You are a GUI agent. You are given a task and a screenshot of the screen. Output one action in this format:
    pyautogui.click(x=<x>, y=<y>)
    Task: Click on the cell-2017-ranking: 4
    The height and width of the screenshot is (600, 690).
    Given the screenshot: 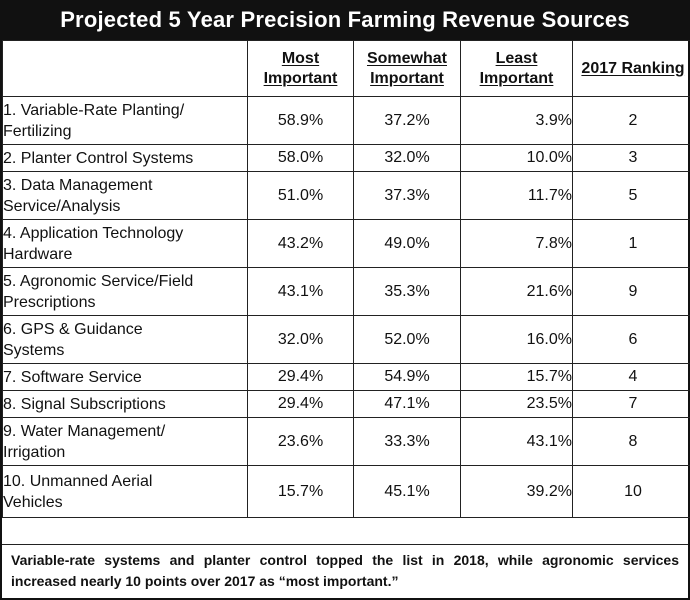 What is the action you would take?
    pyautogui.click(x=631, y=377)
    